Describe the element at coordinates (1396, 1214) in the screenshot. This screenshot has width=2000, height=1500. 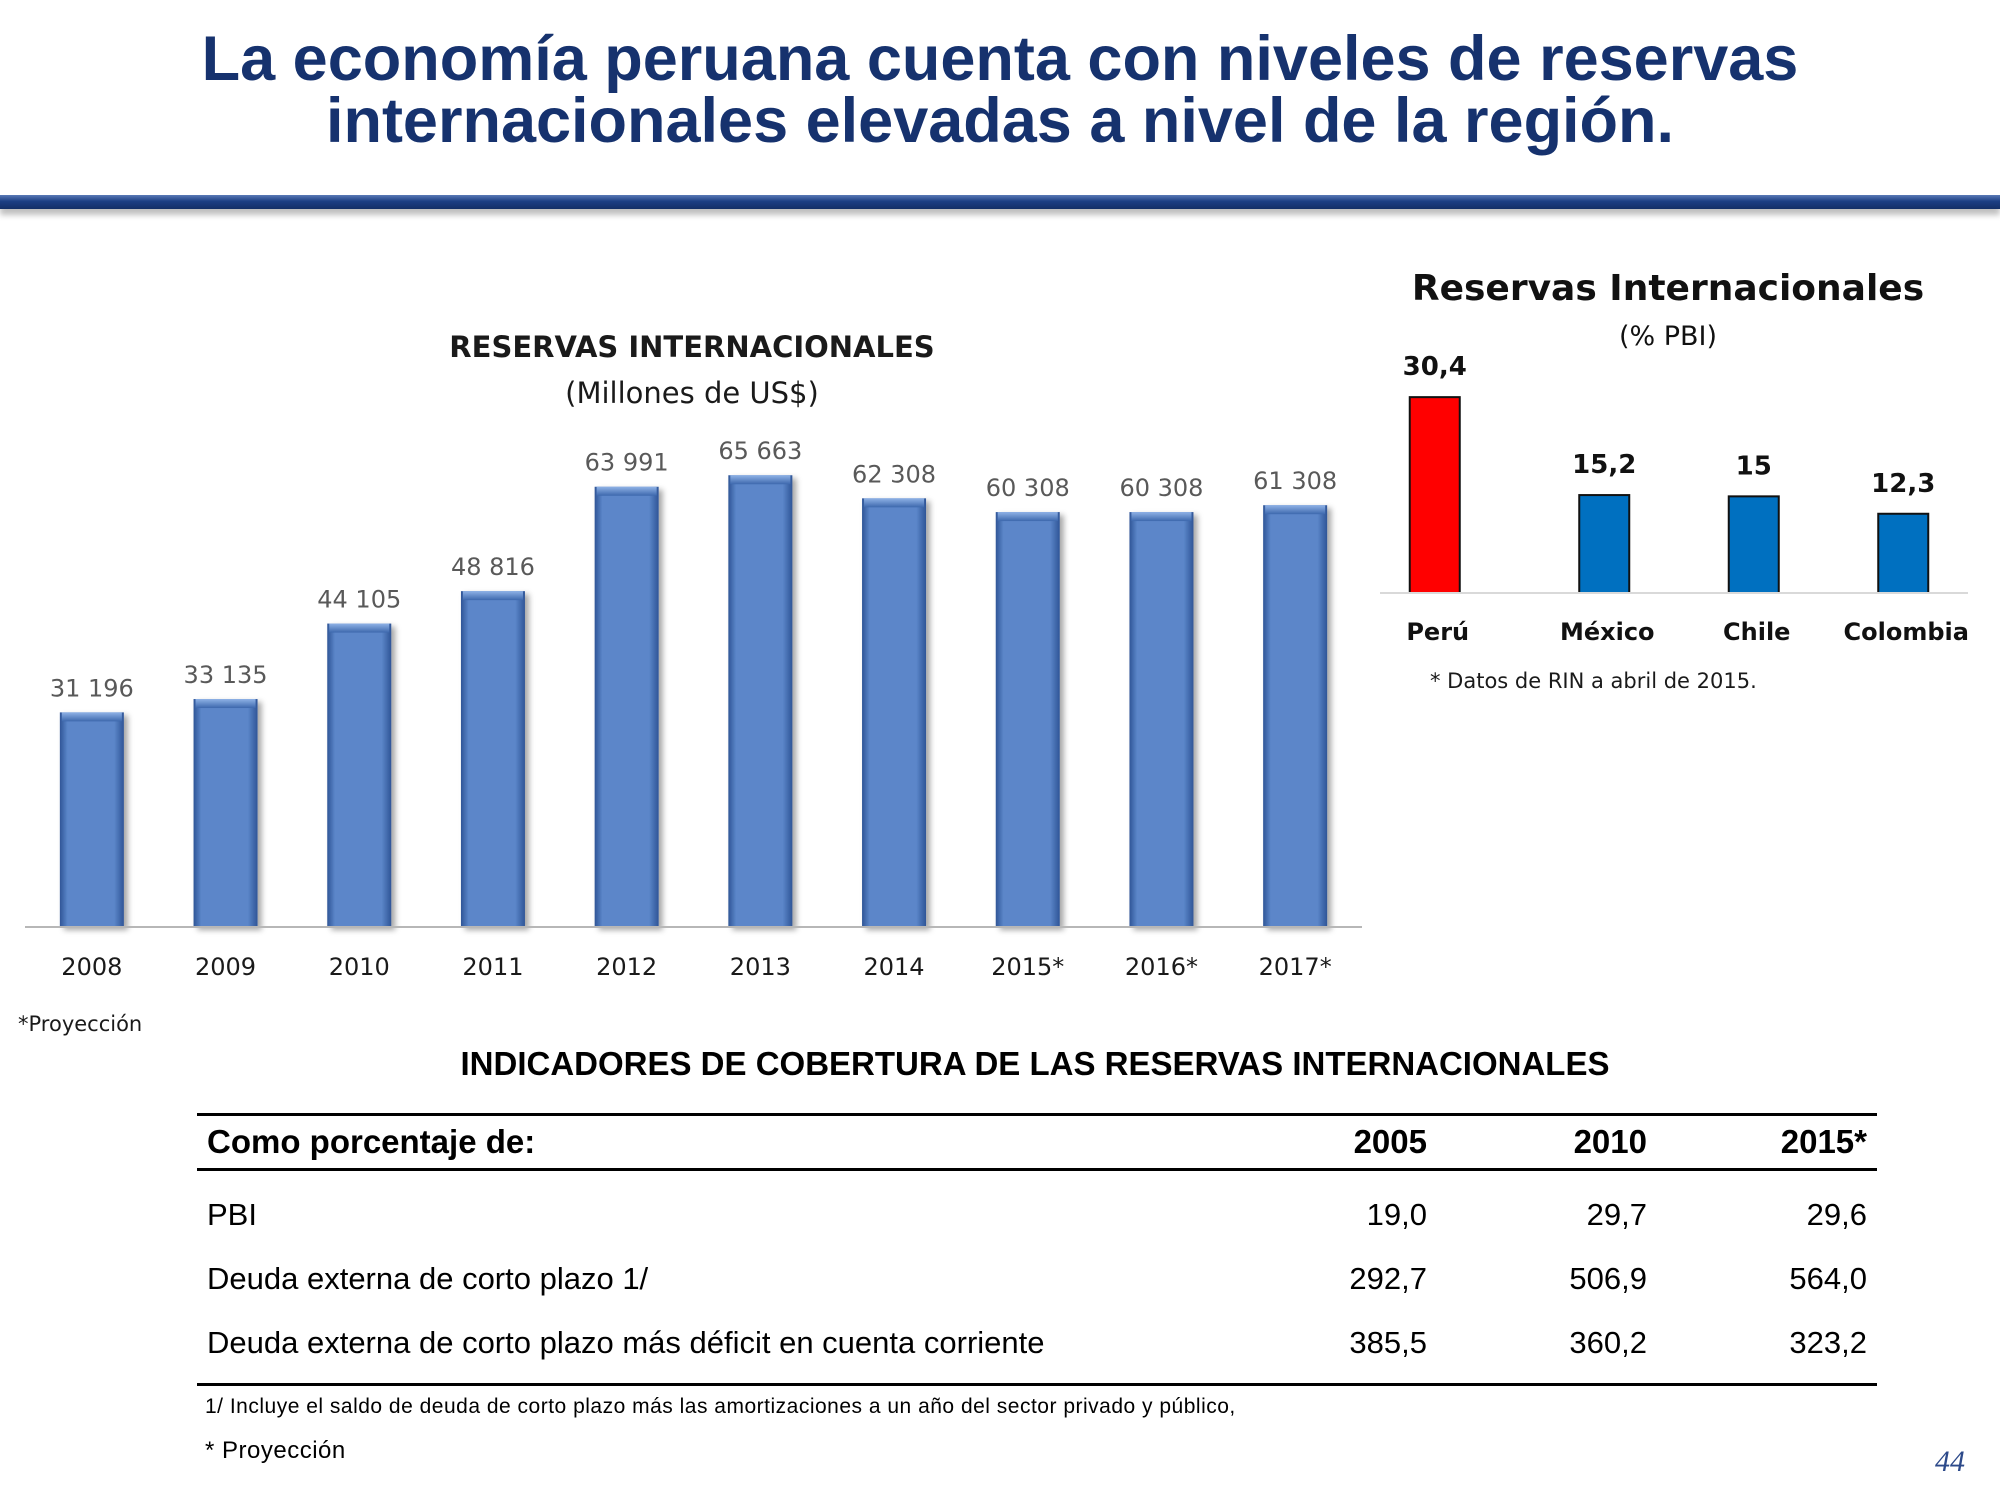
I see `cell-value: 19,0` at that location.